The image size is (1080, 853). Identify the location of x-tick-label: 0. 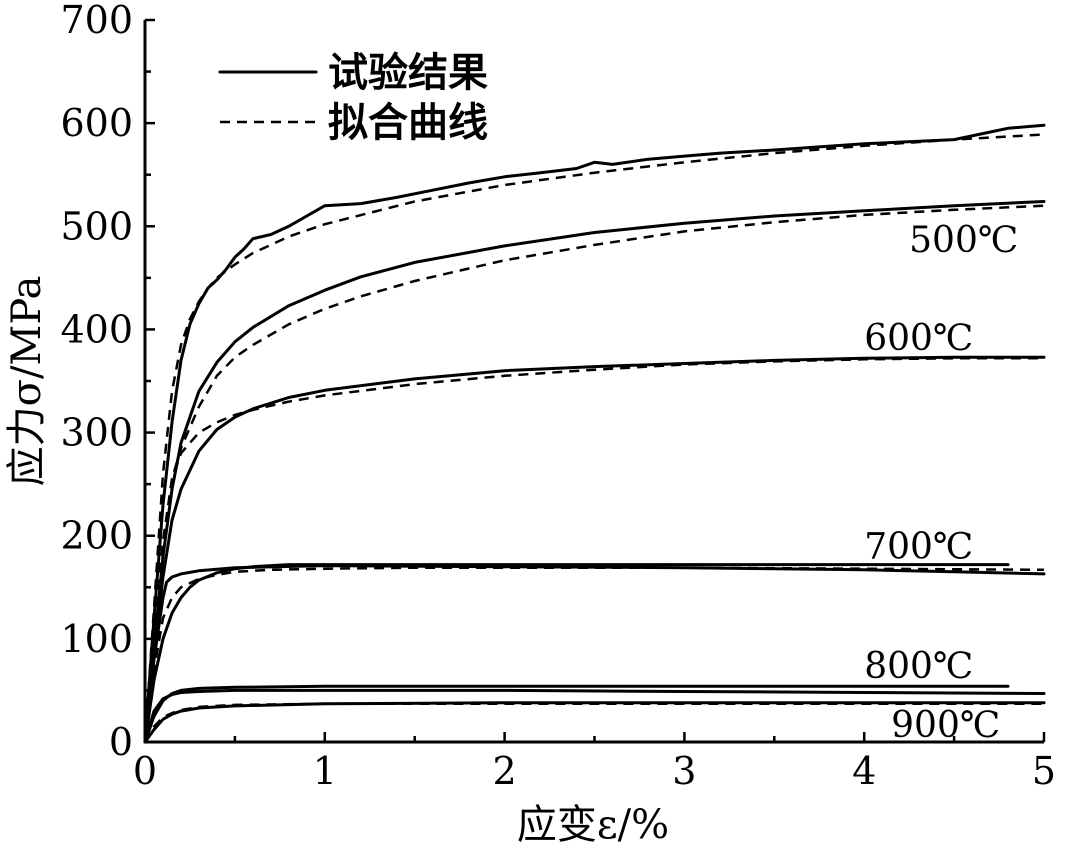
(145, 771).